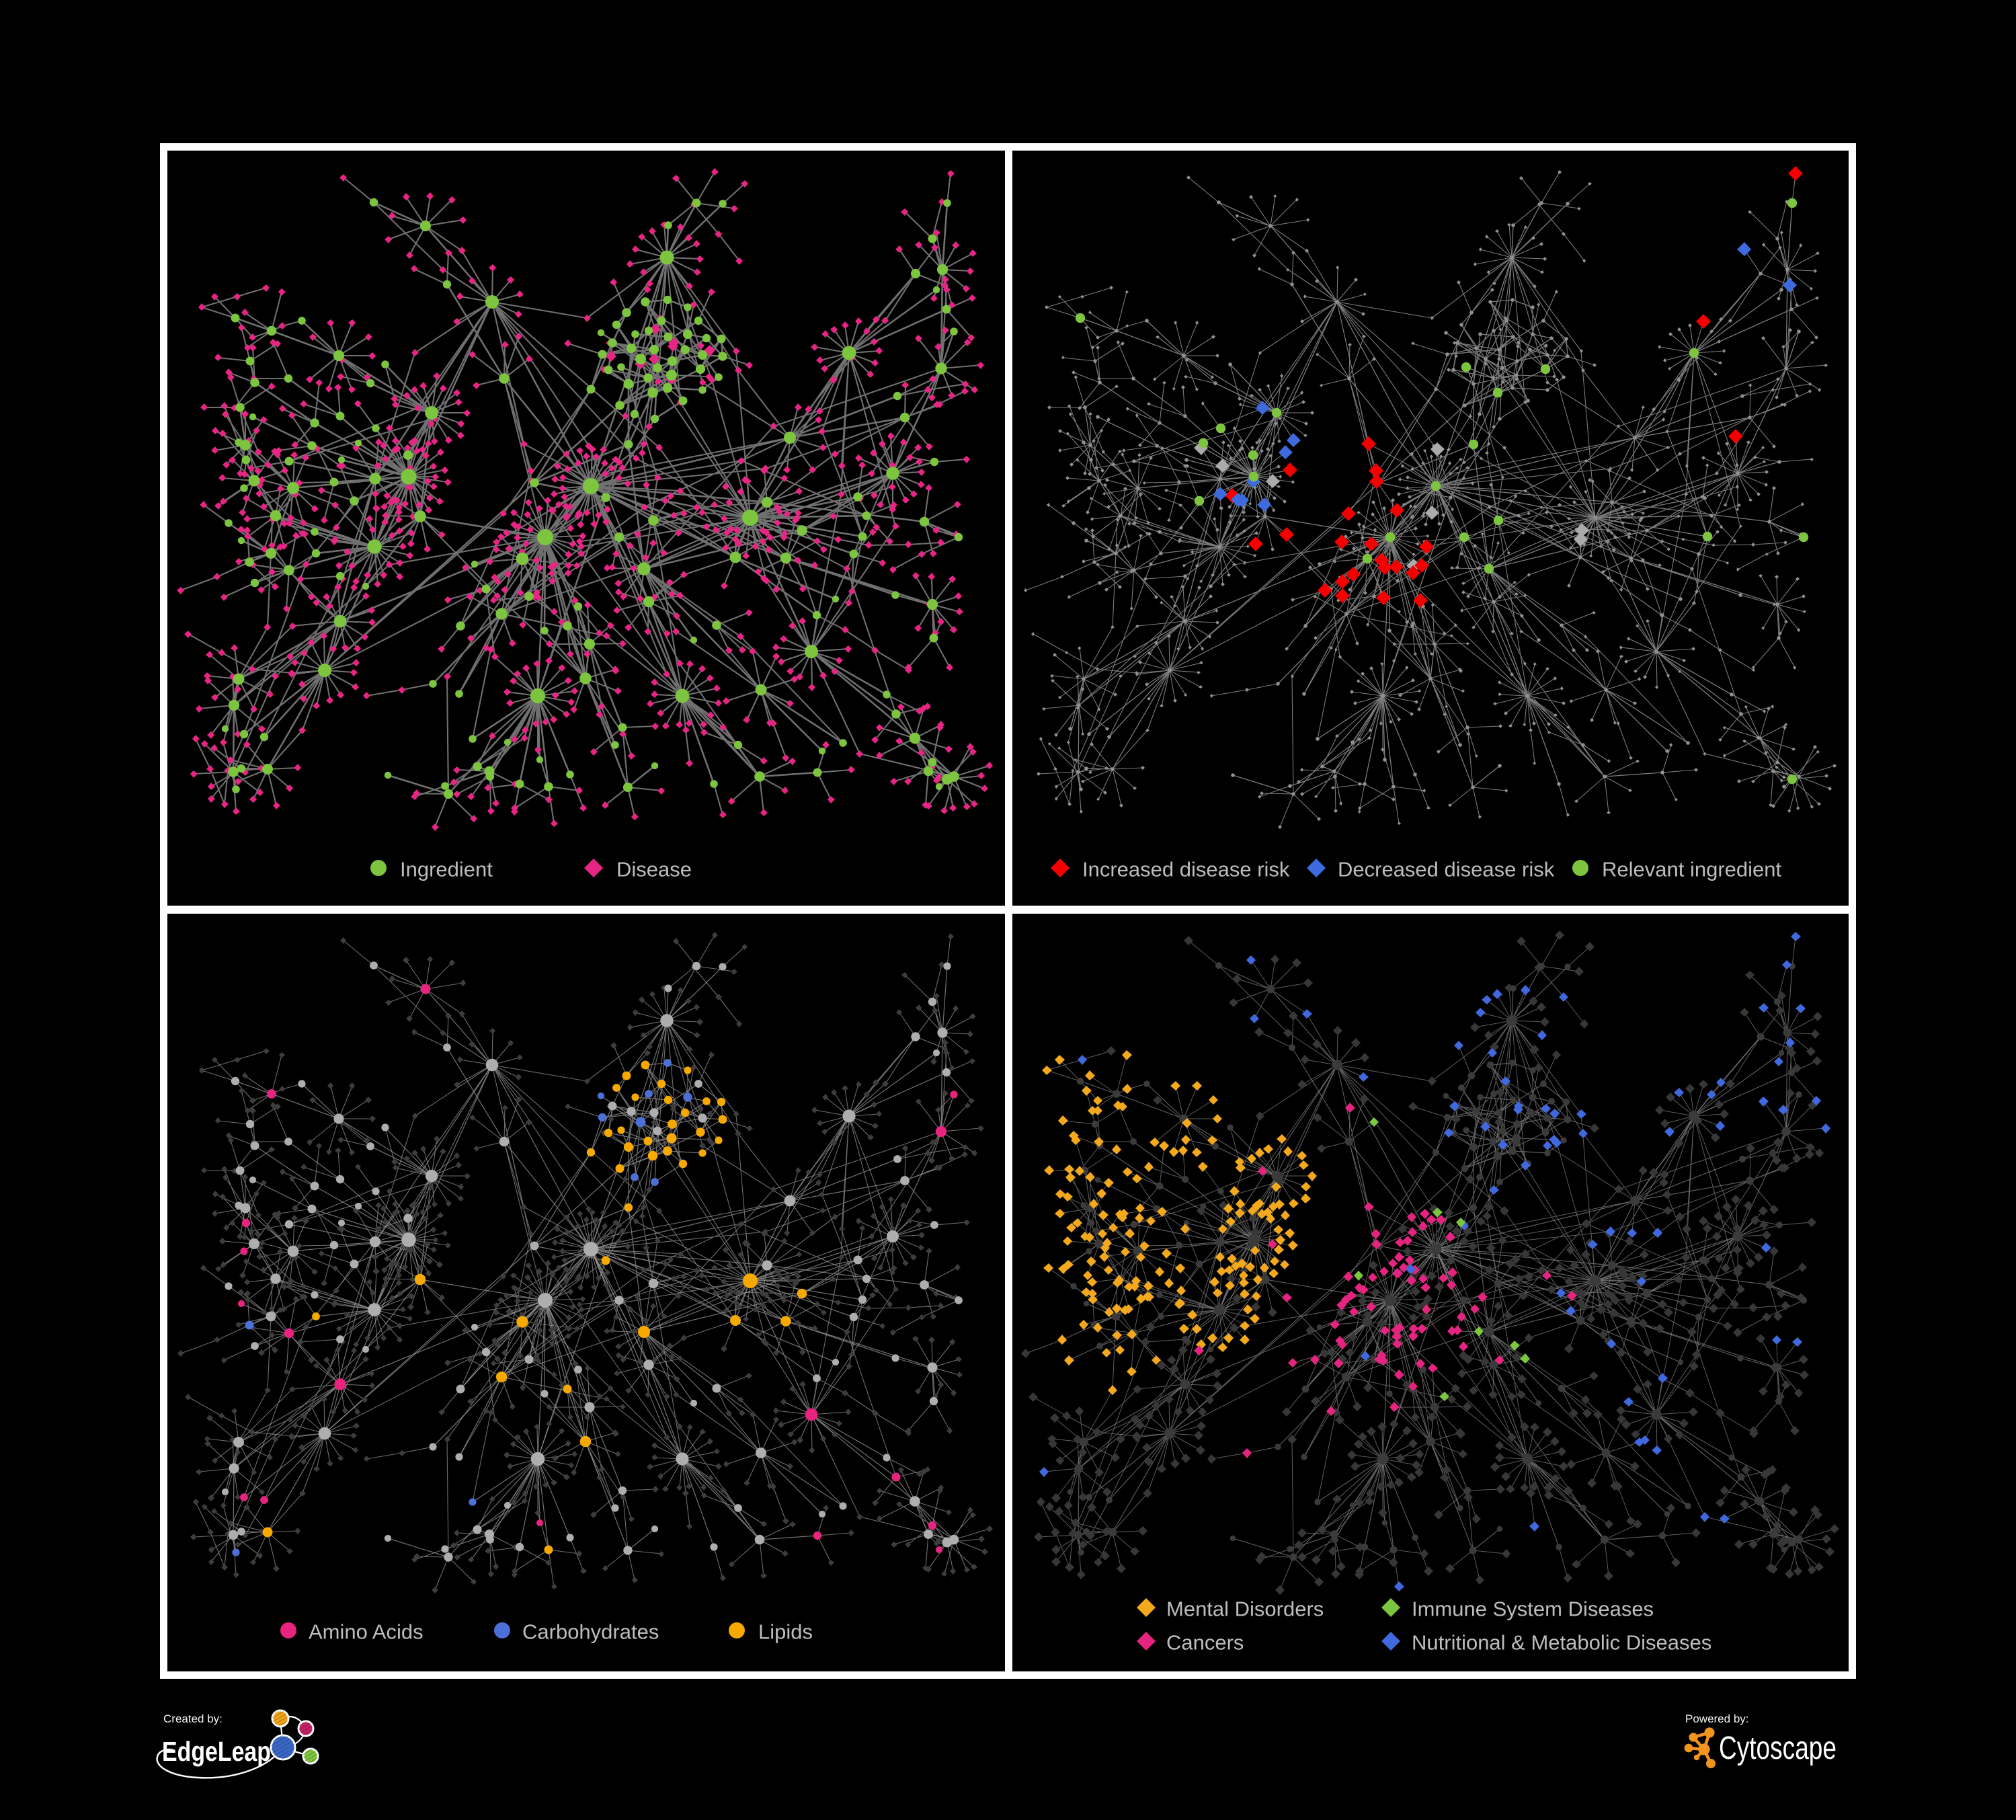 This screenshot has width=2016, height=1820. Describe the element at coordinates (366, 1632) in the screenshot. I see `svg-text: Amino Acids` at that location.